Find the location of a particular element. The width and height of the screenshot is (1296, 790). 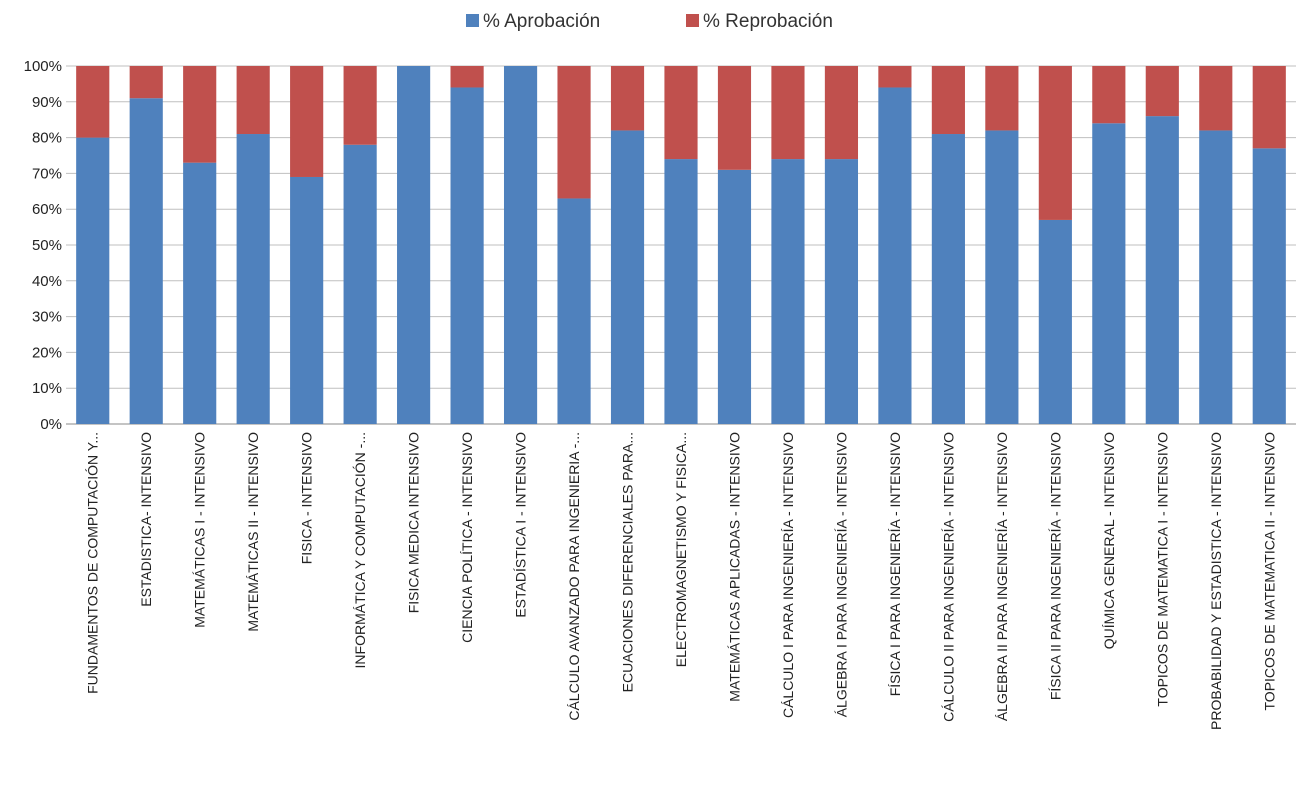

x-category-label: PROBABILIDAD Y ESTADISTICA - INTENSIVO is located at coordinates (1216, 581).